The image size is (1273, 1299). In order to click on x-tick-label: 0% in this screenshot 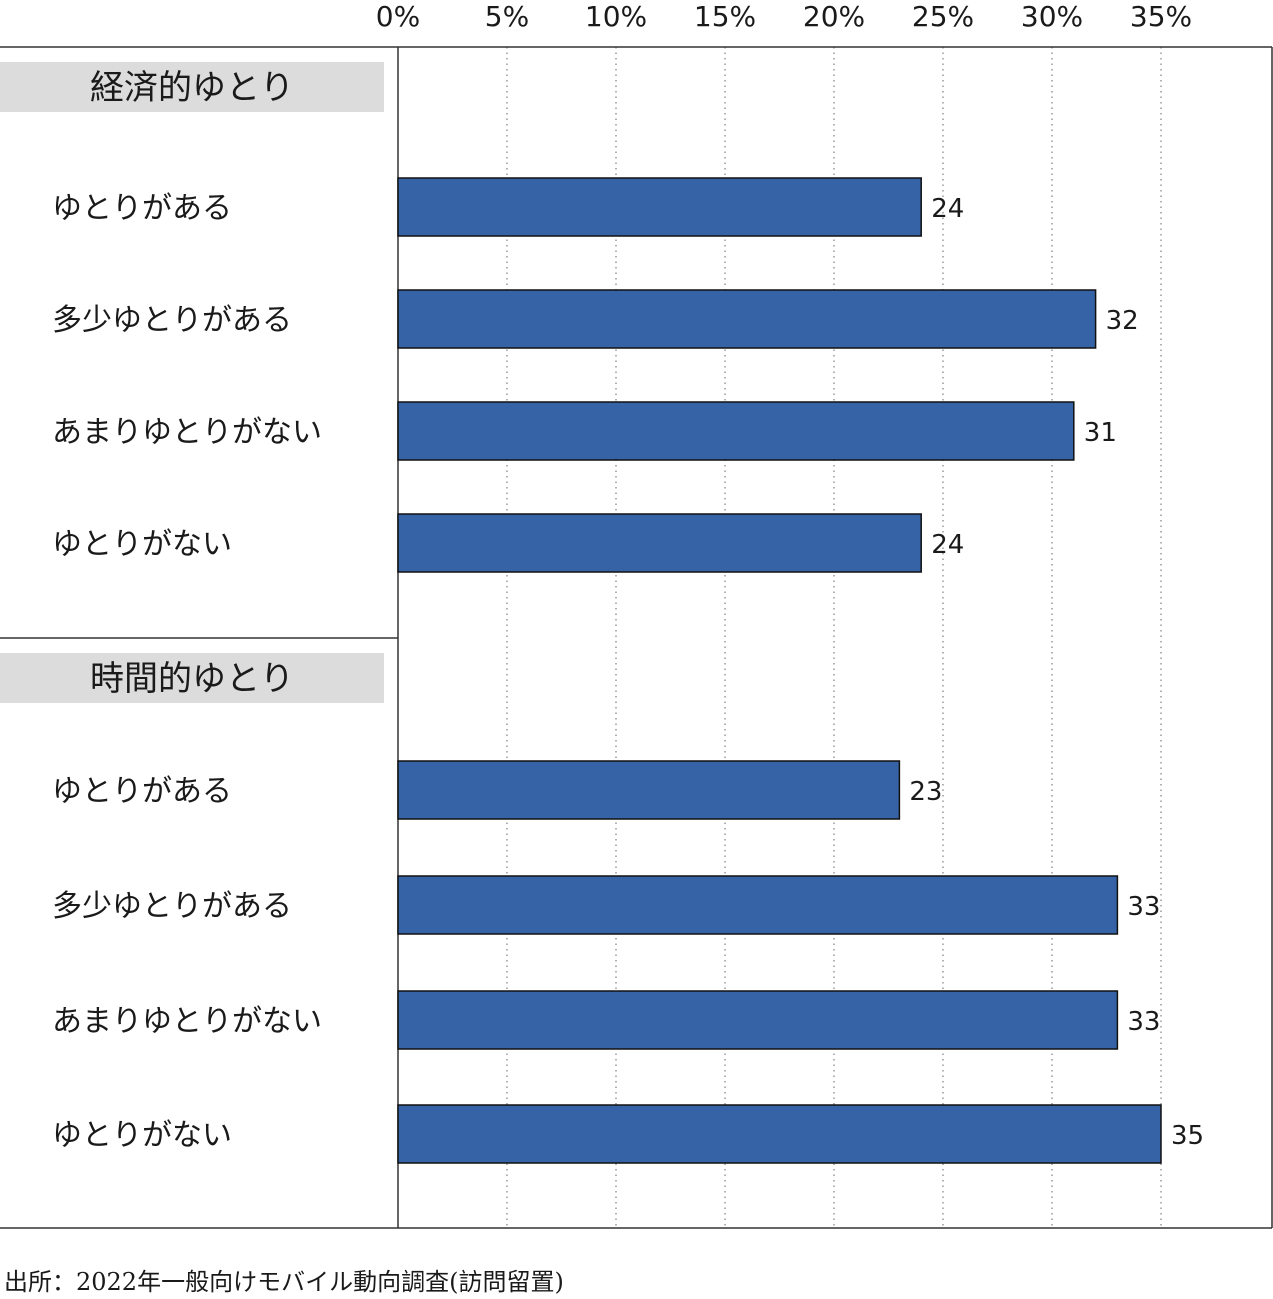, I will do `click(398, 16)`.